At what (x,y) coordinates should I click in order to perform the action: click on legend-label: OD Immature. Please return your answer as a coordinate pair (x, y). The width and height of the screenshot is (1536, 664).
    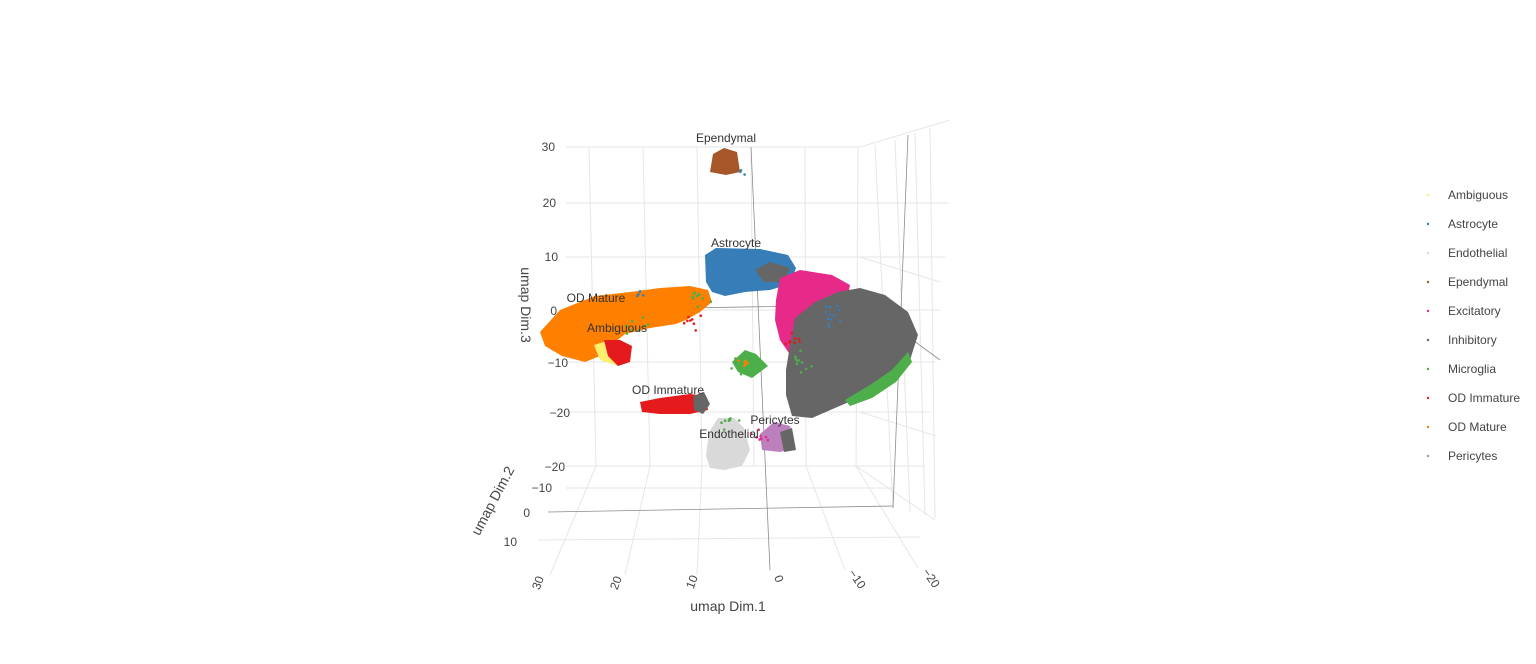
    Looking at the image, I should click on (1484, 398).